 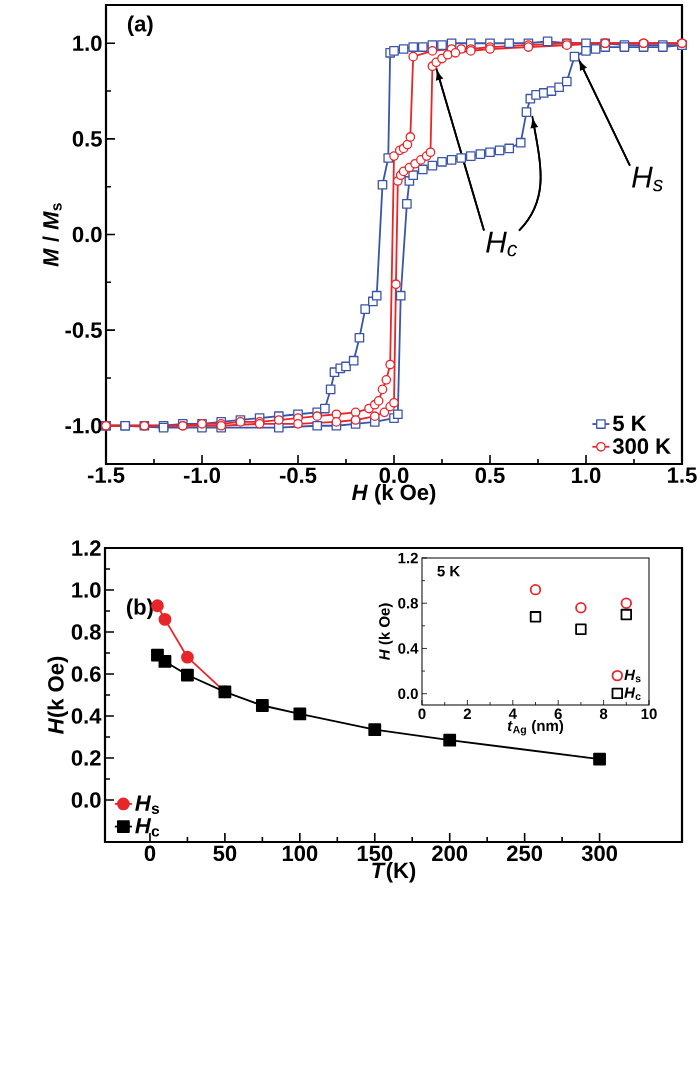 I want to click on x-tick-label: 100, so click(x=300, y=853).